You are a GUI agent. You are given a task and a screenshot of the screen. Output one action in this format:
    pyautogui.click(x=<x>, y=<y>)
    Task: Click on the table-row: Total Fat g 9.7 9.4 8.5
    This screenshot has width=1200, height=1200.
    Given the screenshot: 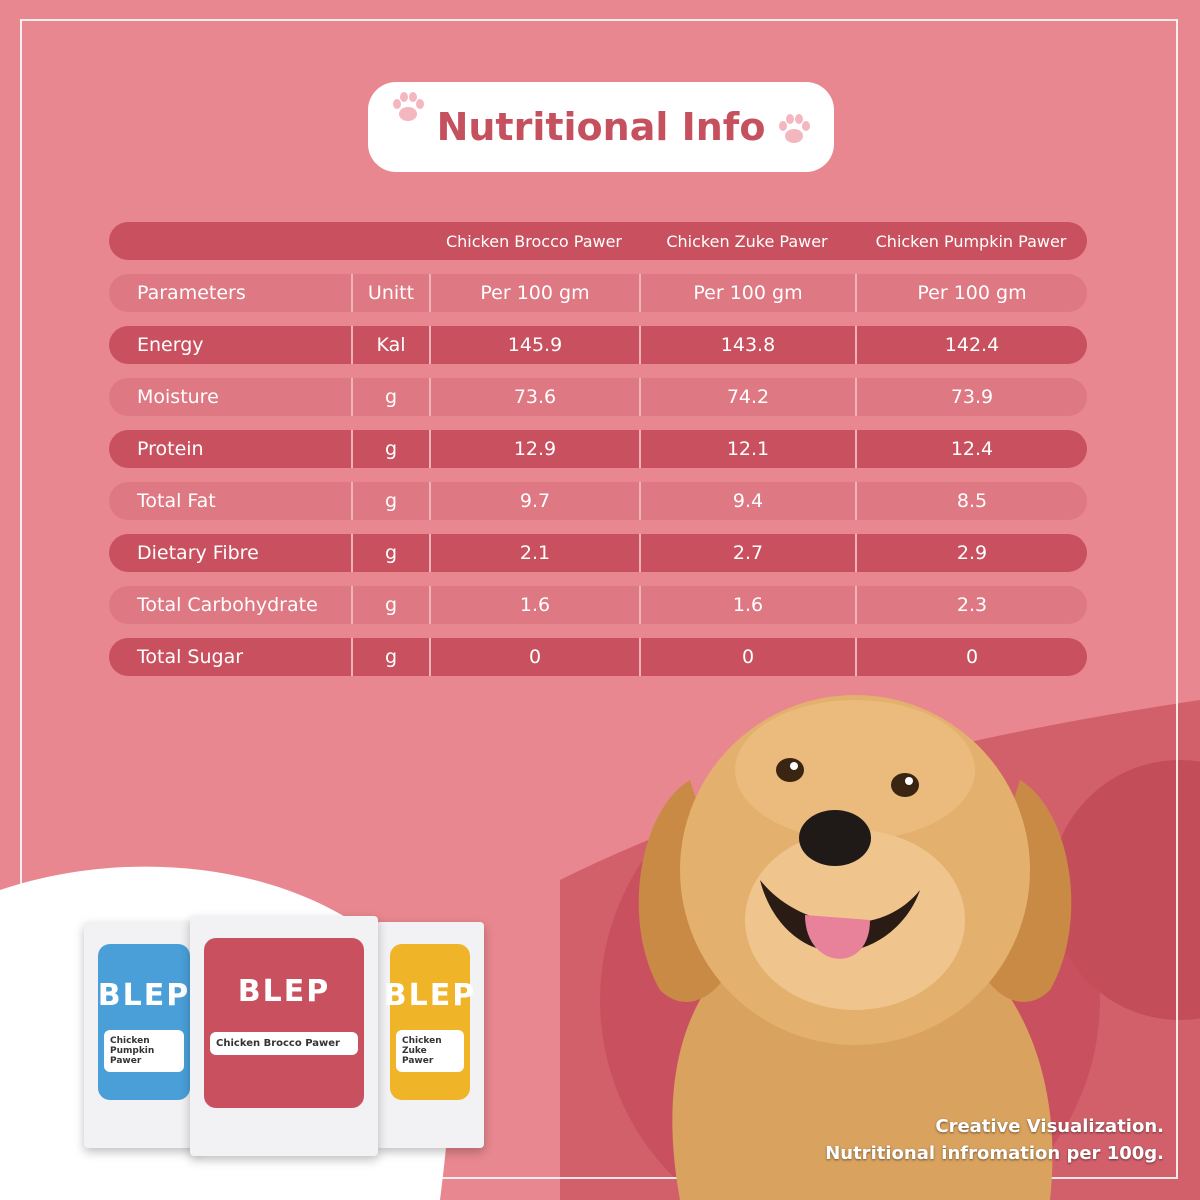 What is the action you would take?
    pyautogui.click(x=598, y=501)
    